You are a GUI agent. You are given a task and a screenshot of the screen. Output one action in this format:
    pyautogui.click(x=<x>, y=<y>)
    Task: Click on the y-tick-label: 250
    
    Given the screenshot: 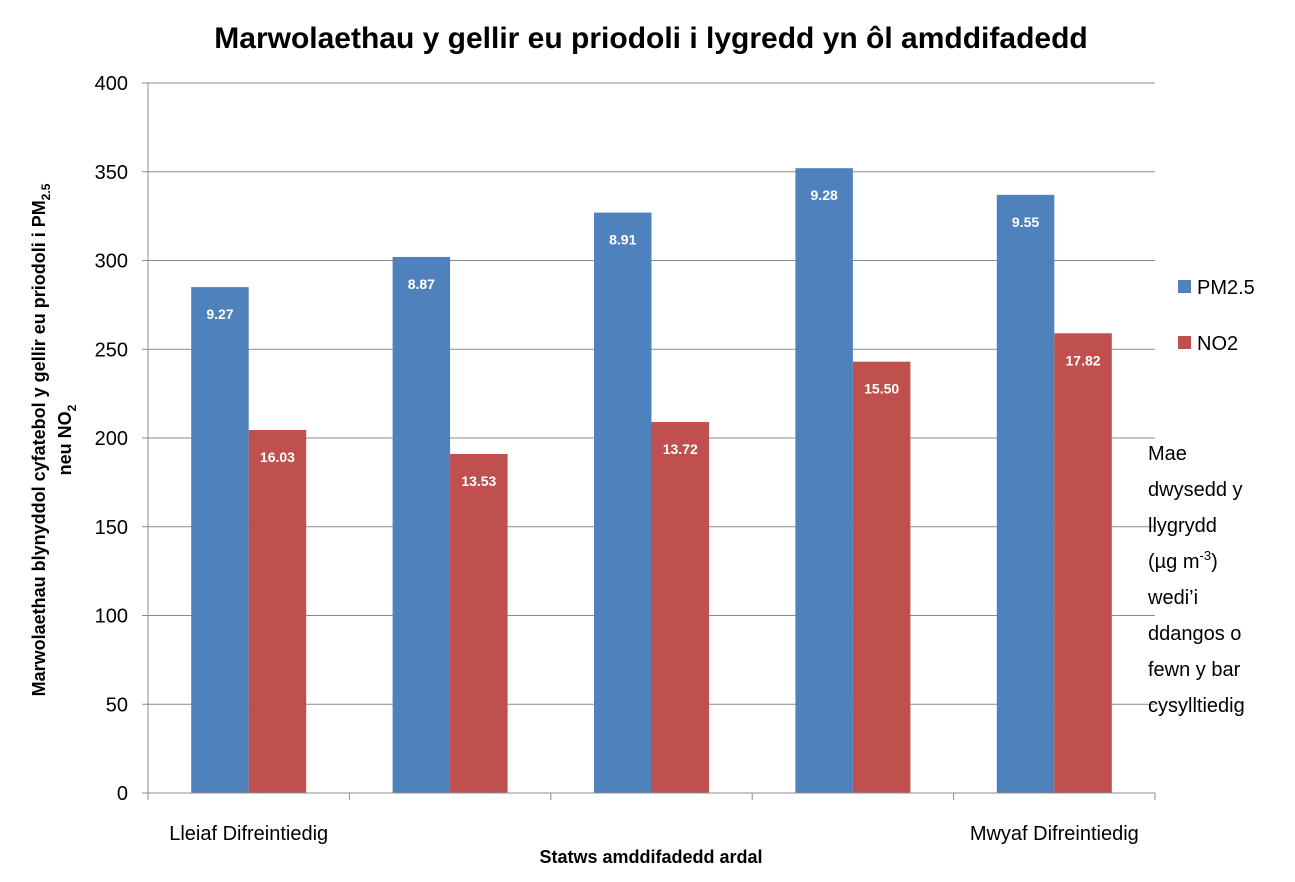 What is the action you would take?
    pyautogui.click(x=111, y=350)
    